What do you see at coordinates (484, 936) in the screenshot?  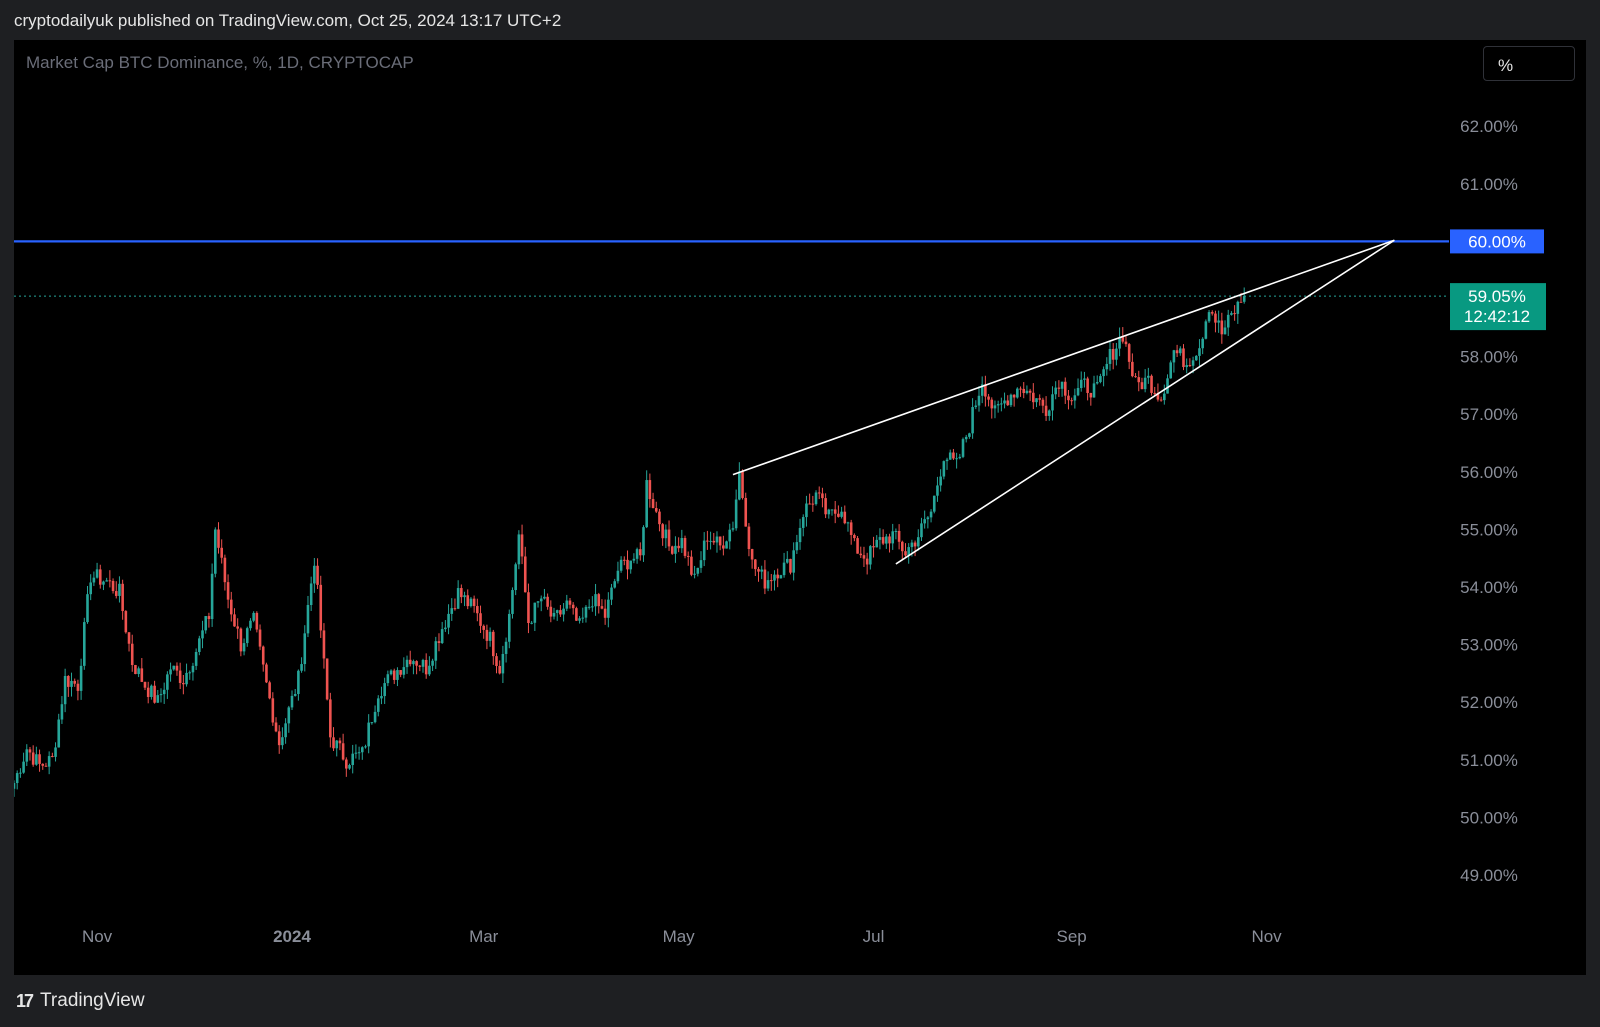 I see `x-tick-label: Mar` at bounding box center [484, 936].